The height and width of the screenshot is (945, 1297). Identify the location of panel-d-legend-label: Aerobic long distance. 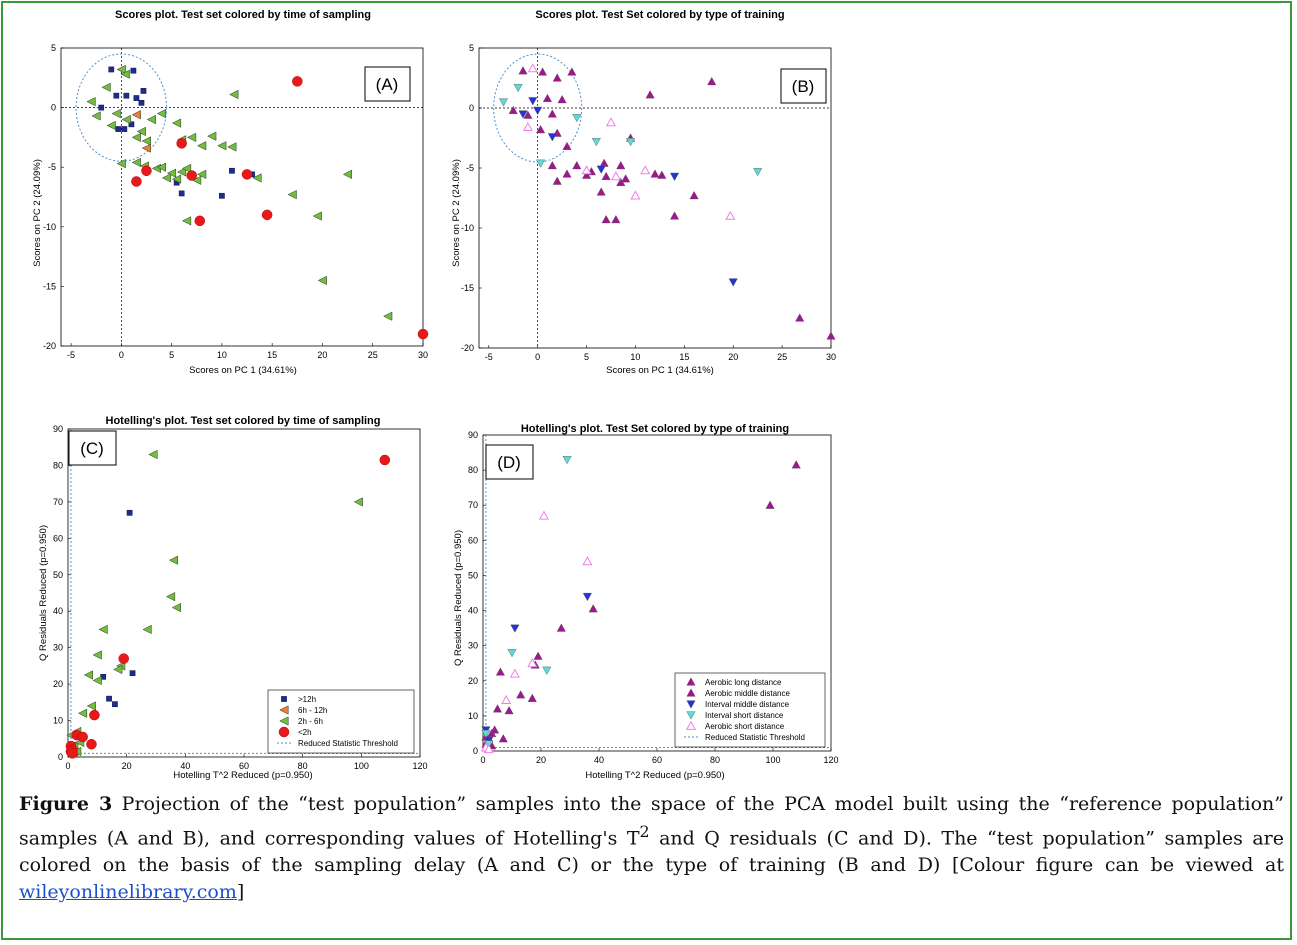
(743, 682).